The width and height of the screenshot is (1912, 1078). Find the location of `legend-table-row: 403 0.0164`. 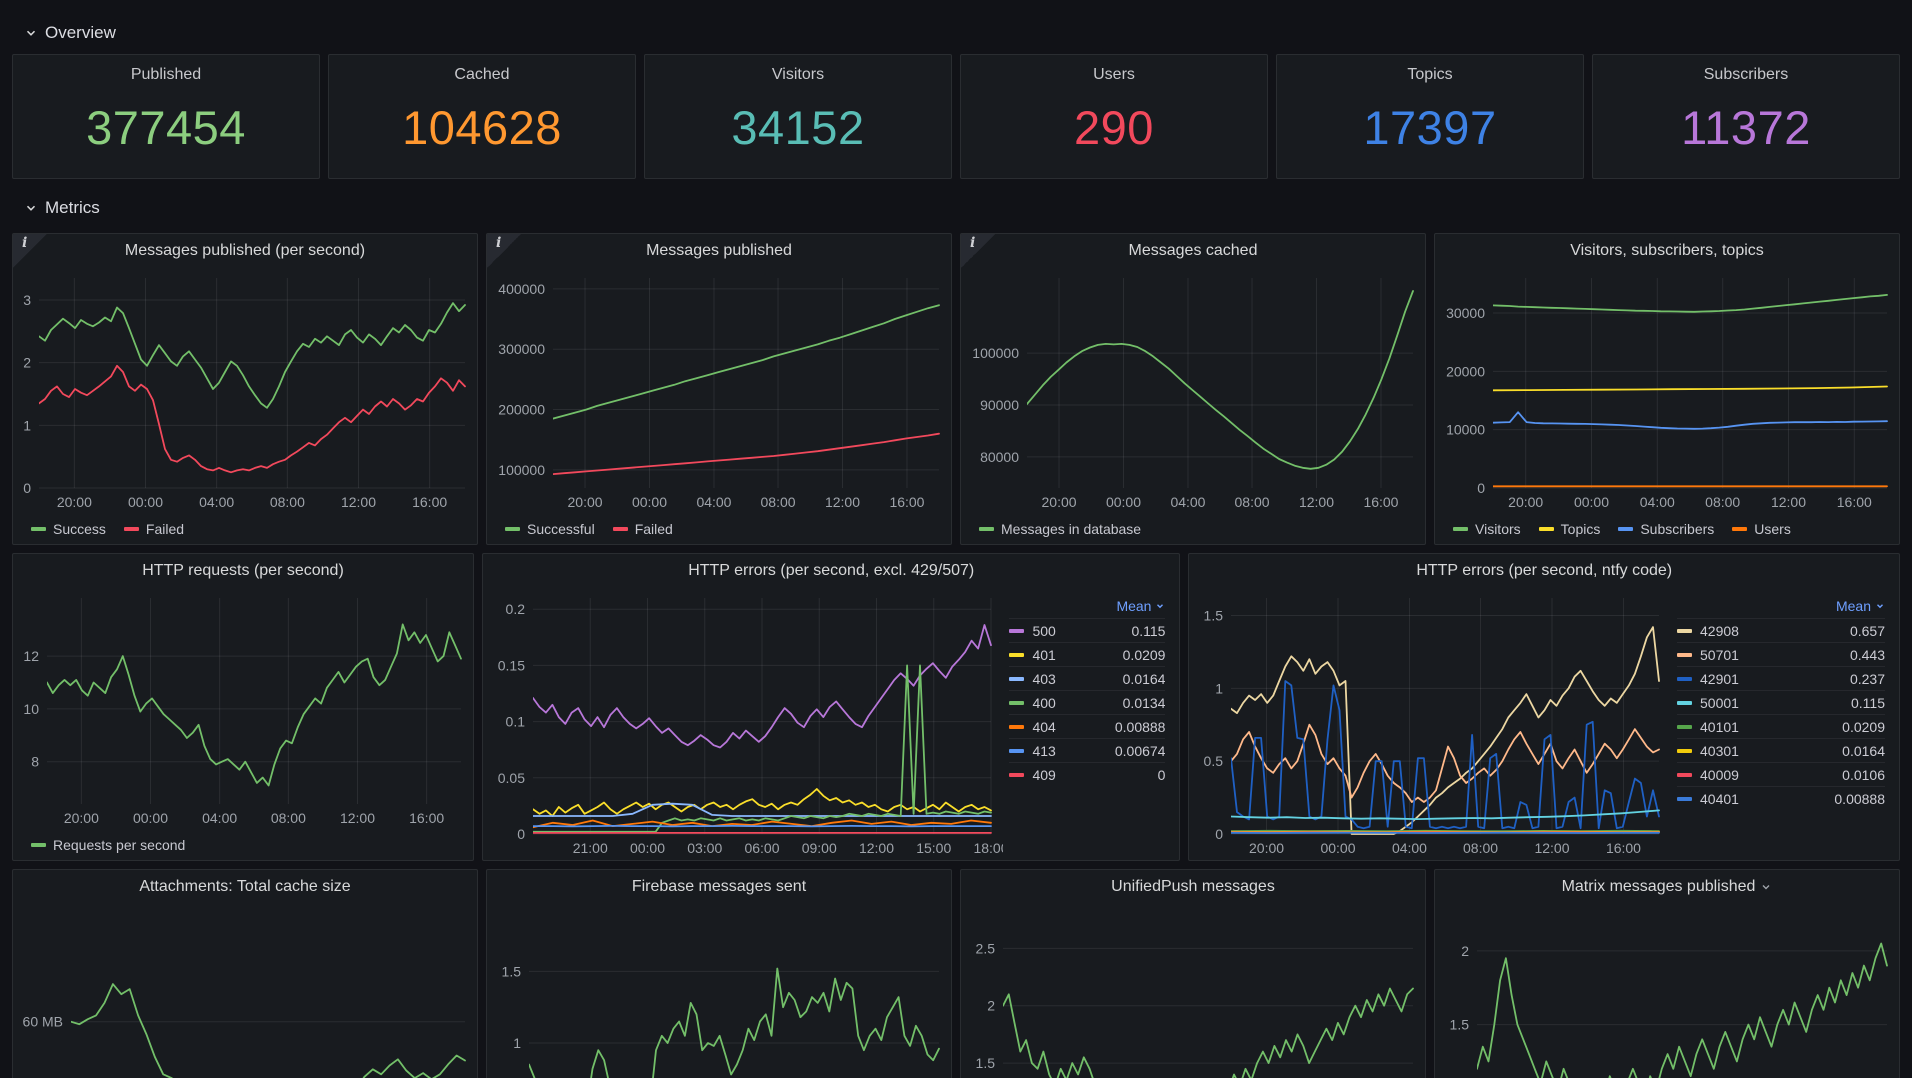

legend-table-row: 403 0.0164 is located at coordinates (1087, 678).